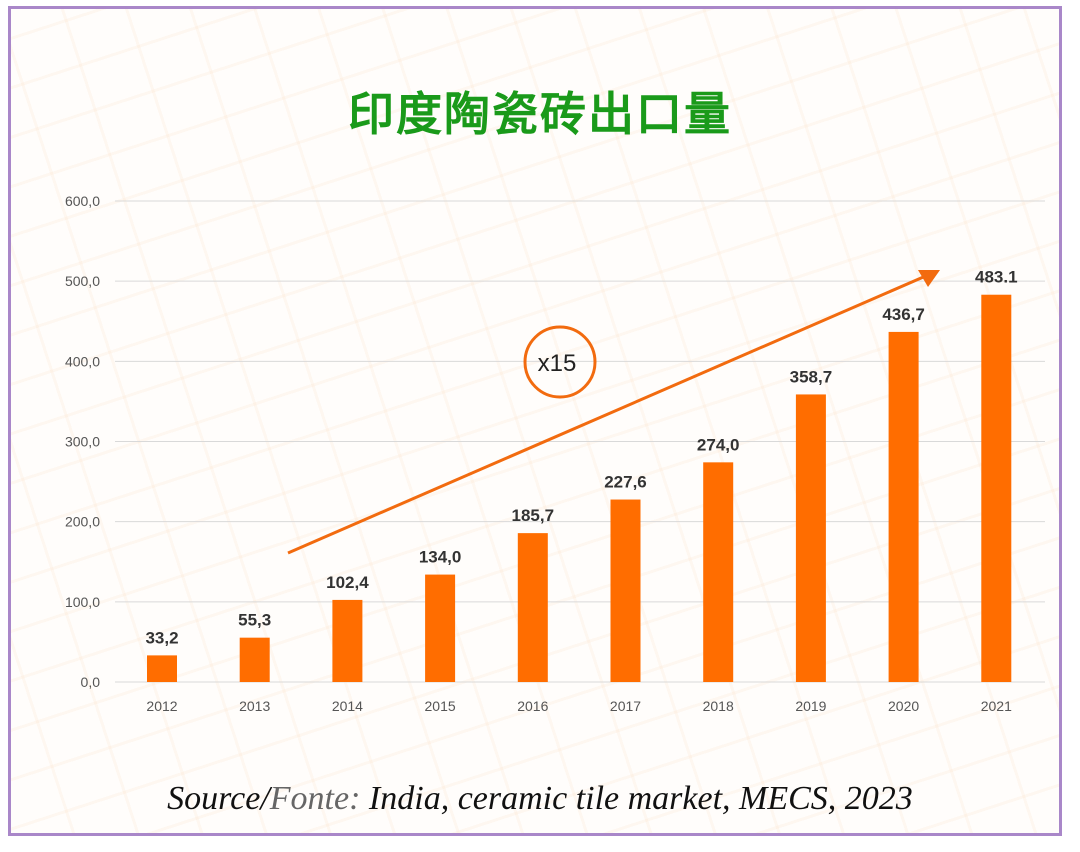  Describe the element at coordinates (533, 515) in the screenshot. I see `data-label: 185,7` at that location.